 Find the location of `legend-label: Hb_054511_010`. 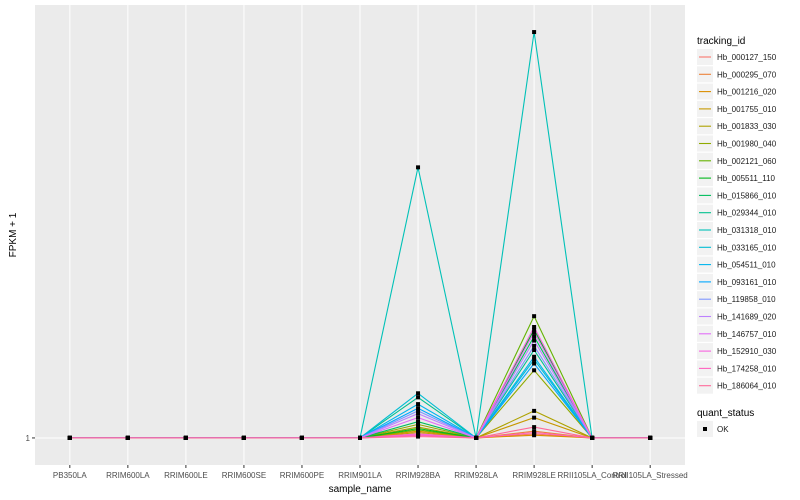

legend-label: Hb_054511_010 is located at coordinates (746, 265).